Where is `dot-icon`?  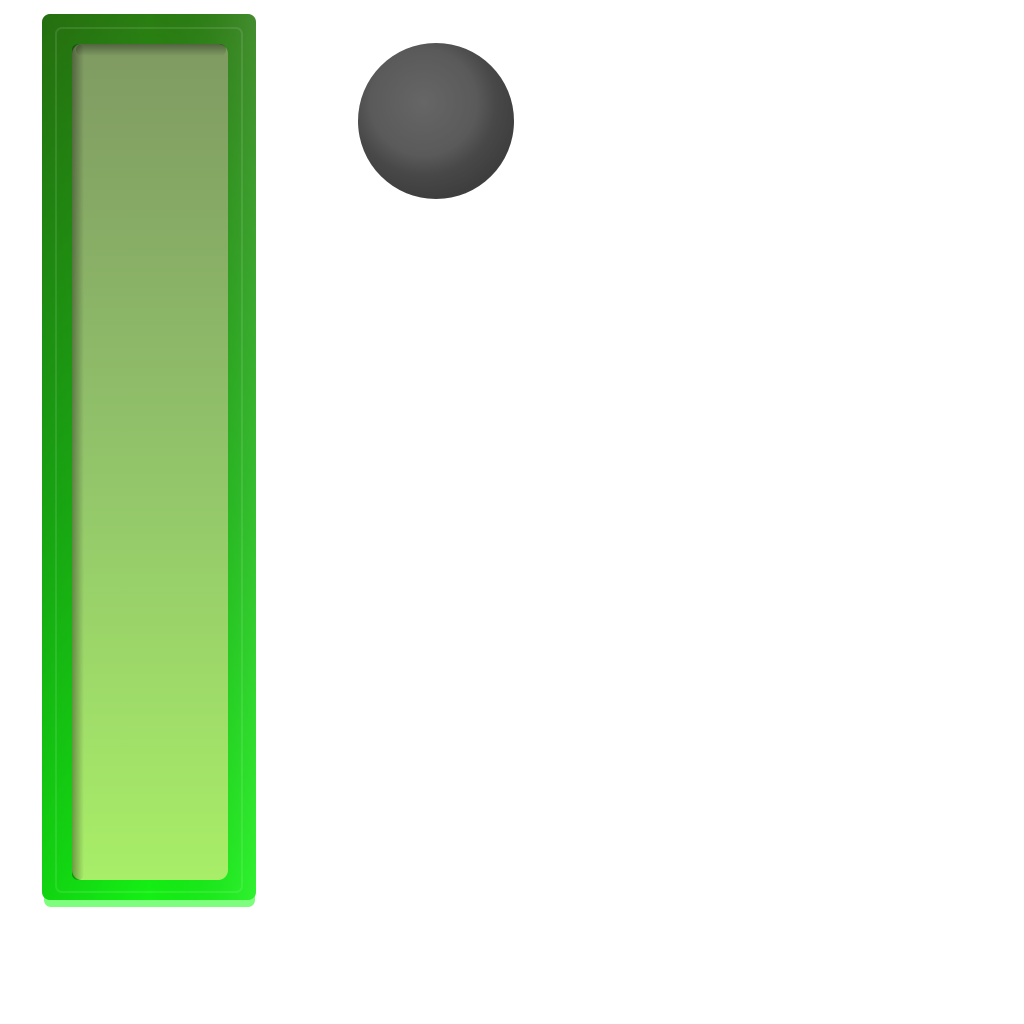 dot-icon is located at coordinates (436, 121).